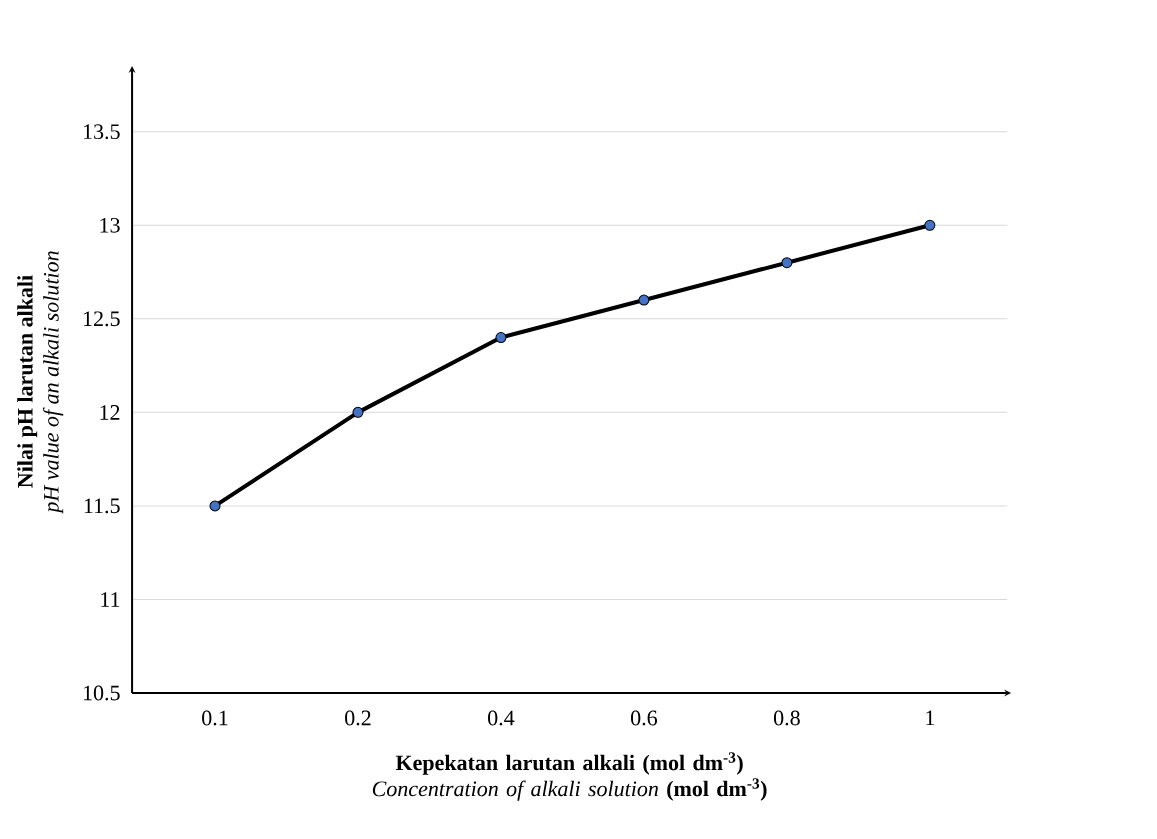 Image resolution: width=1157 pixels, height=839 pixels. Describe the element at coordinates (102, 506) in the screenshot. I see `y-tick-label: 11.5` at that location.